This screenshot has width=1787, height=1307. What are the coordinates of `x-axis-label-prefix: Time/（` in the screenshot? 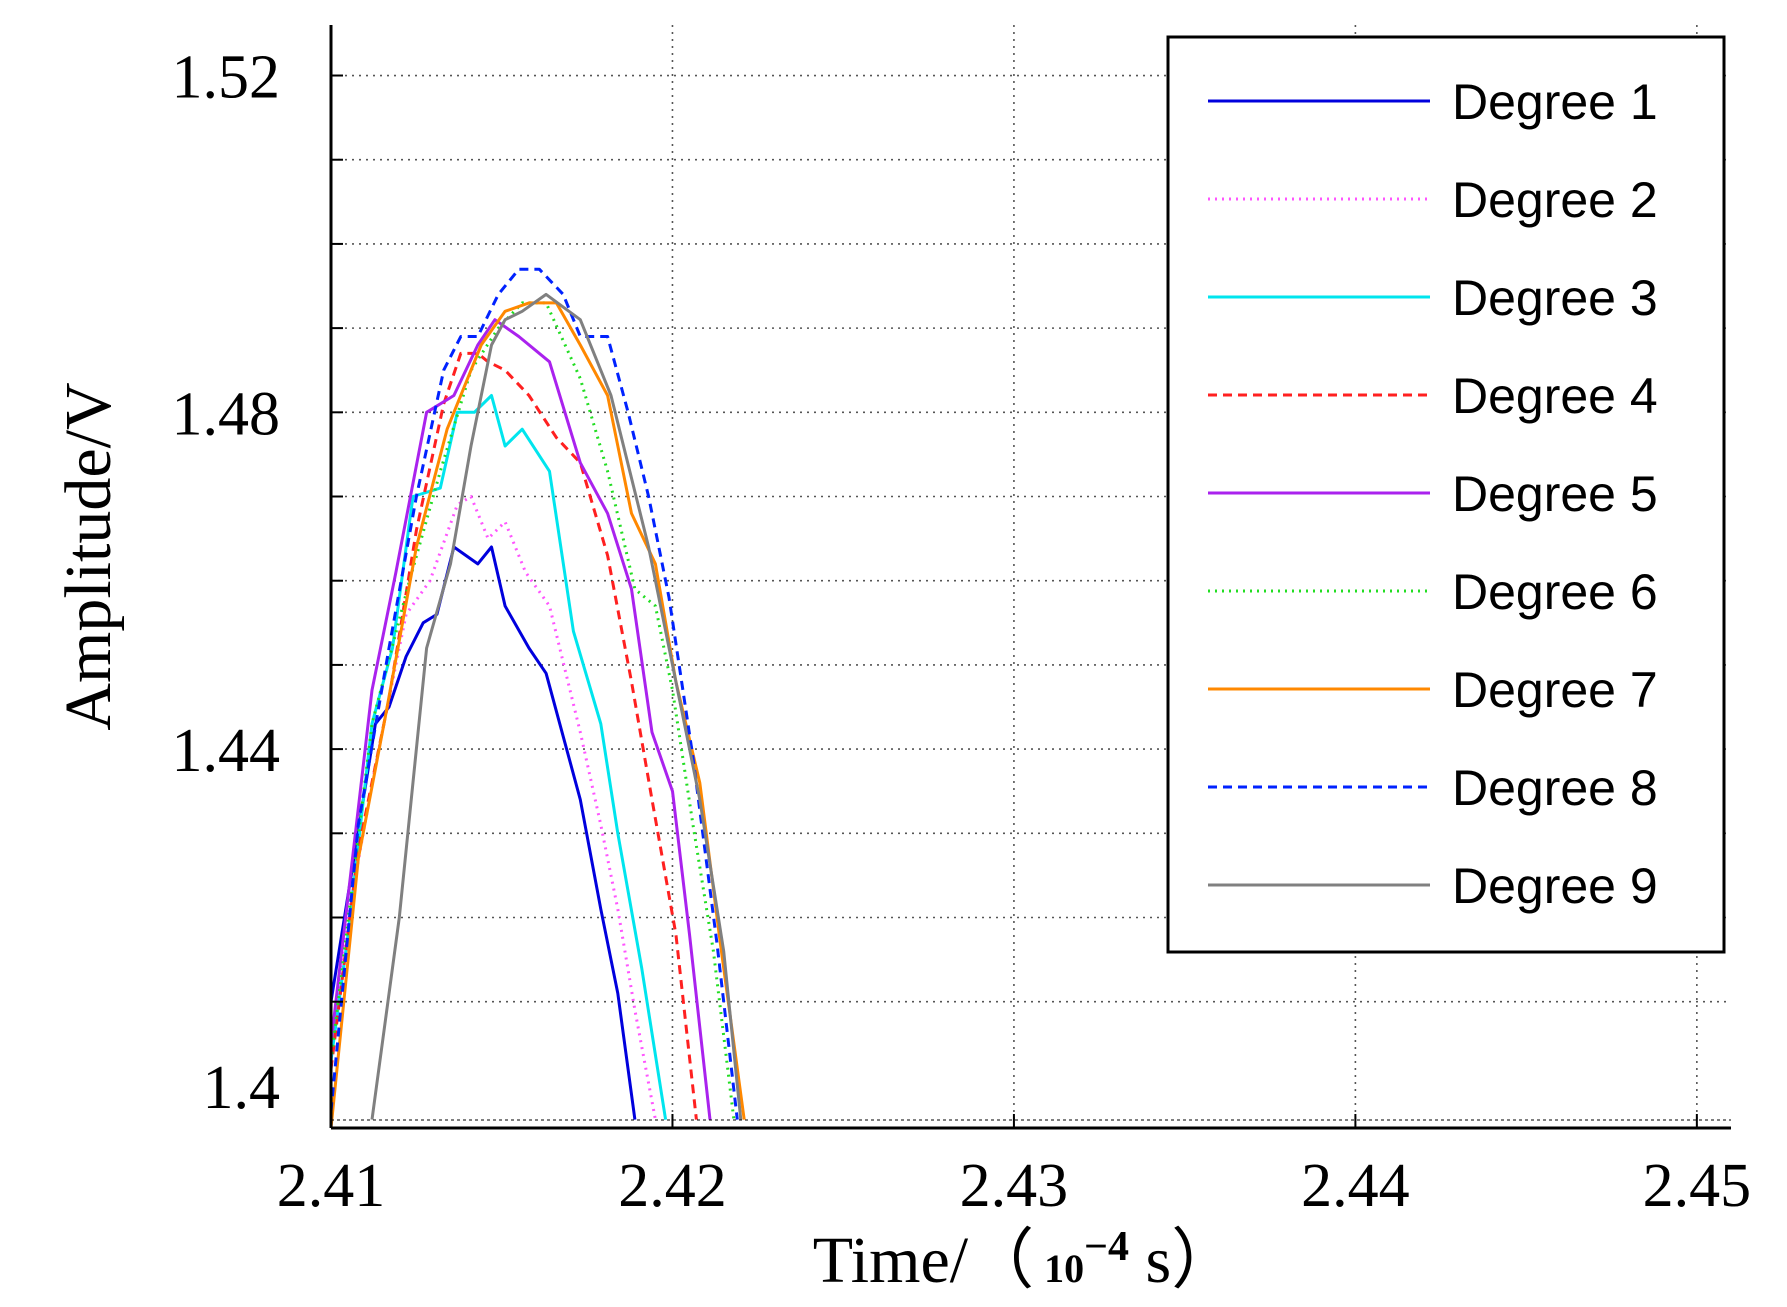 It's located at (923, 1260).